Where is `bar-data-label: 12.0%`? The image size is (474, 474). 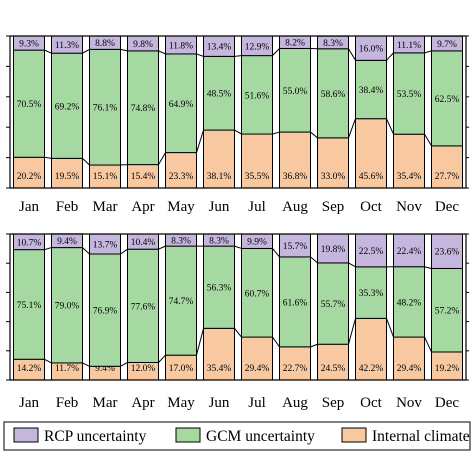 bar-data-label: 12.0% is located at coordinates (143, 369).